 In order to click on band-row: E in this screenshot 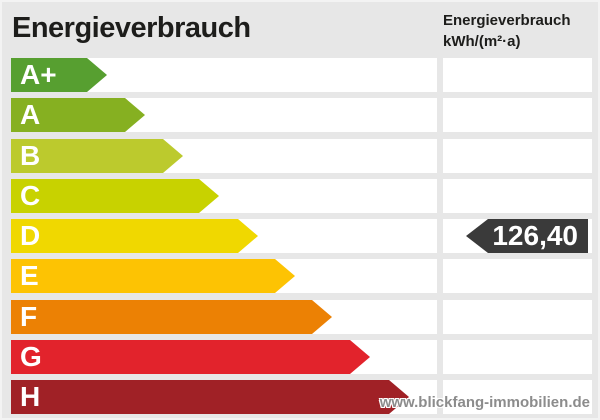, I will do `click(224, 276)`.